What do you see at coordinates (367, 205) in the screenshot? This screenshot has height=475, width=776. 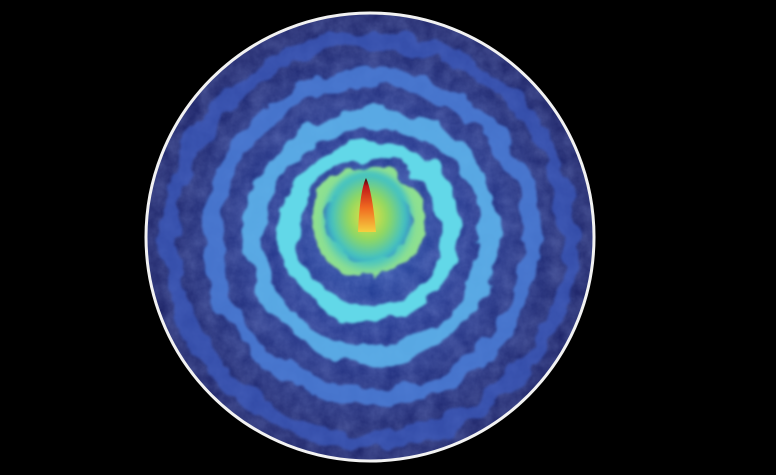 I see `central-peak` at bounding box center [367, 205].